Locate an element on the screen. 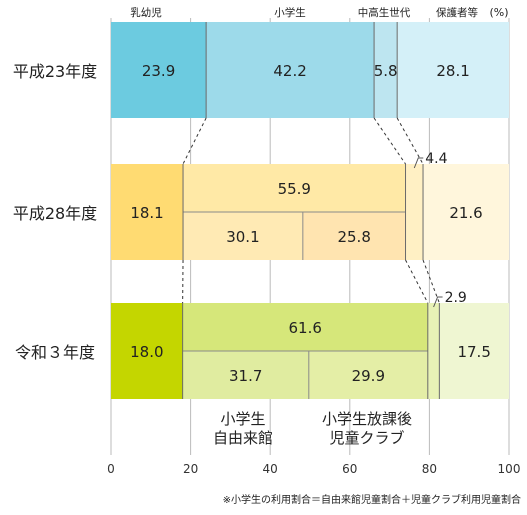  row-label-2: 令和３年度 is located at coordinates (55, 352).